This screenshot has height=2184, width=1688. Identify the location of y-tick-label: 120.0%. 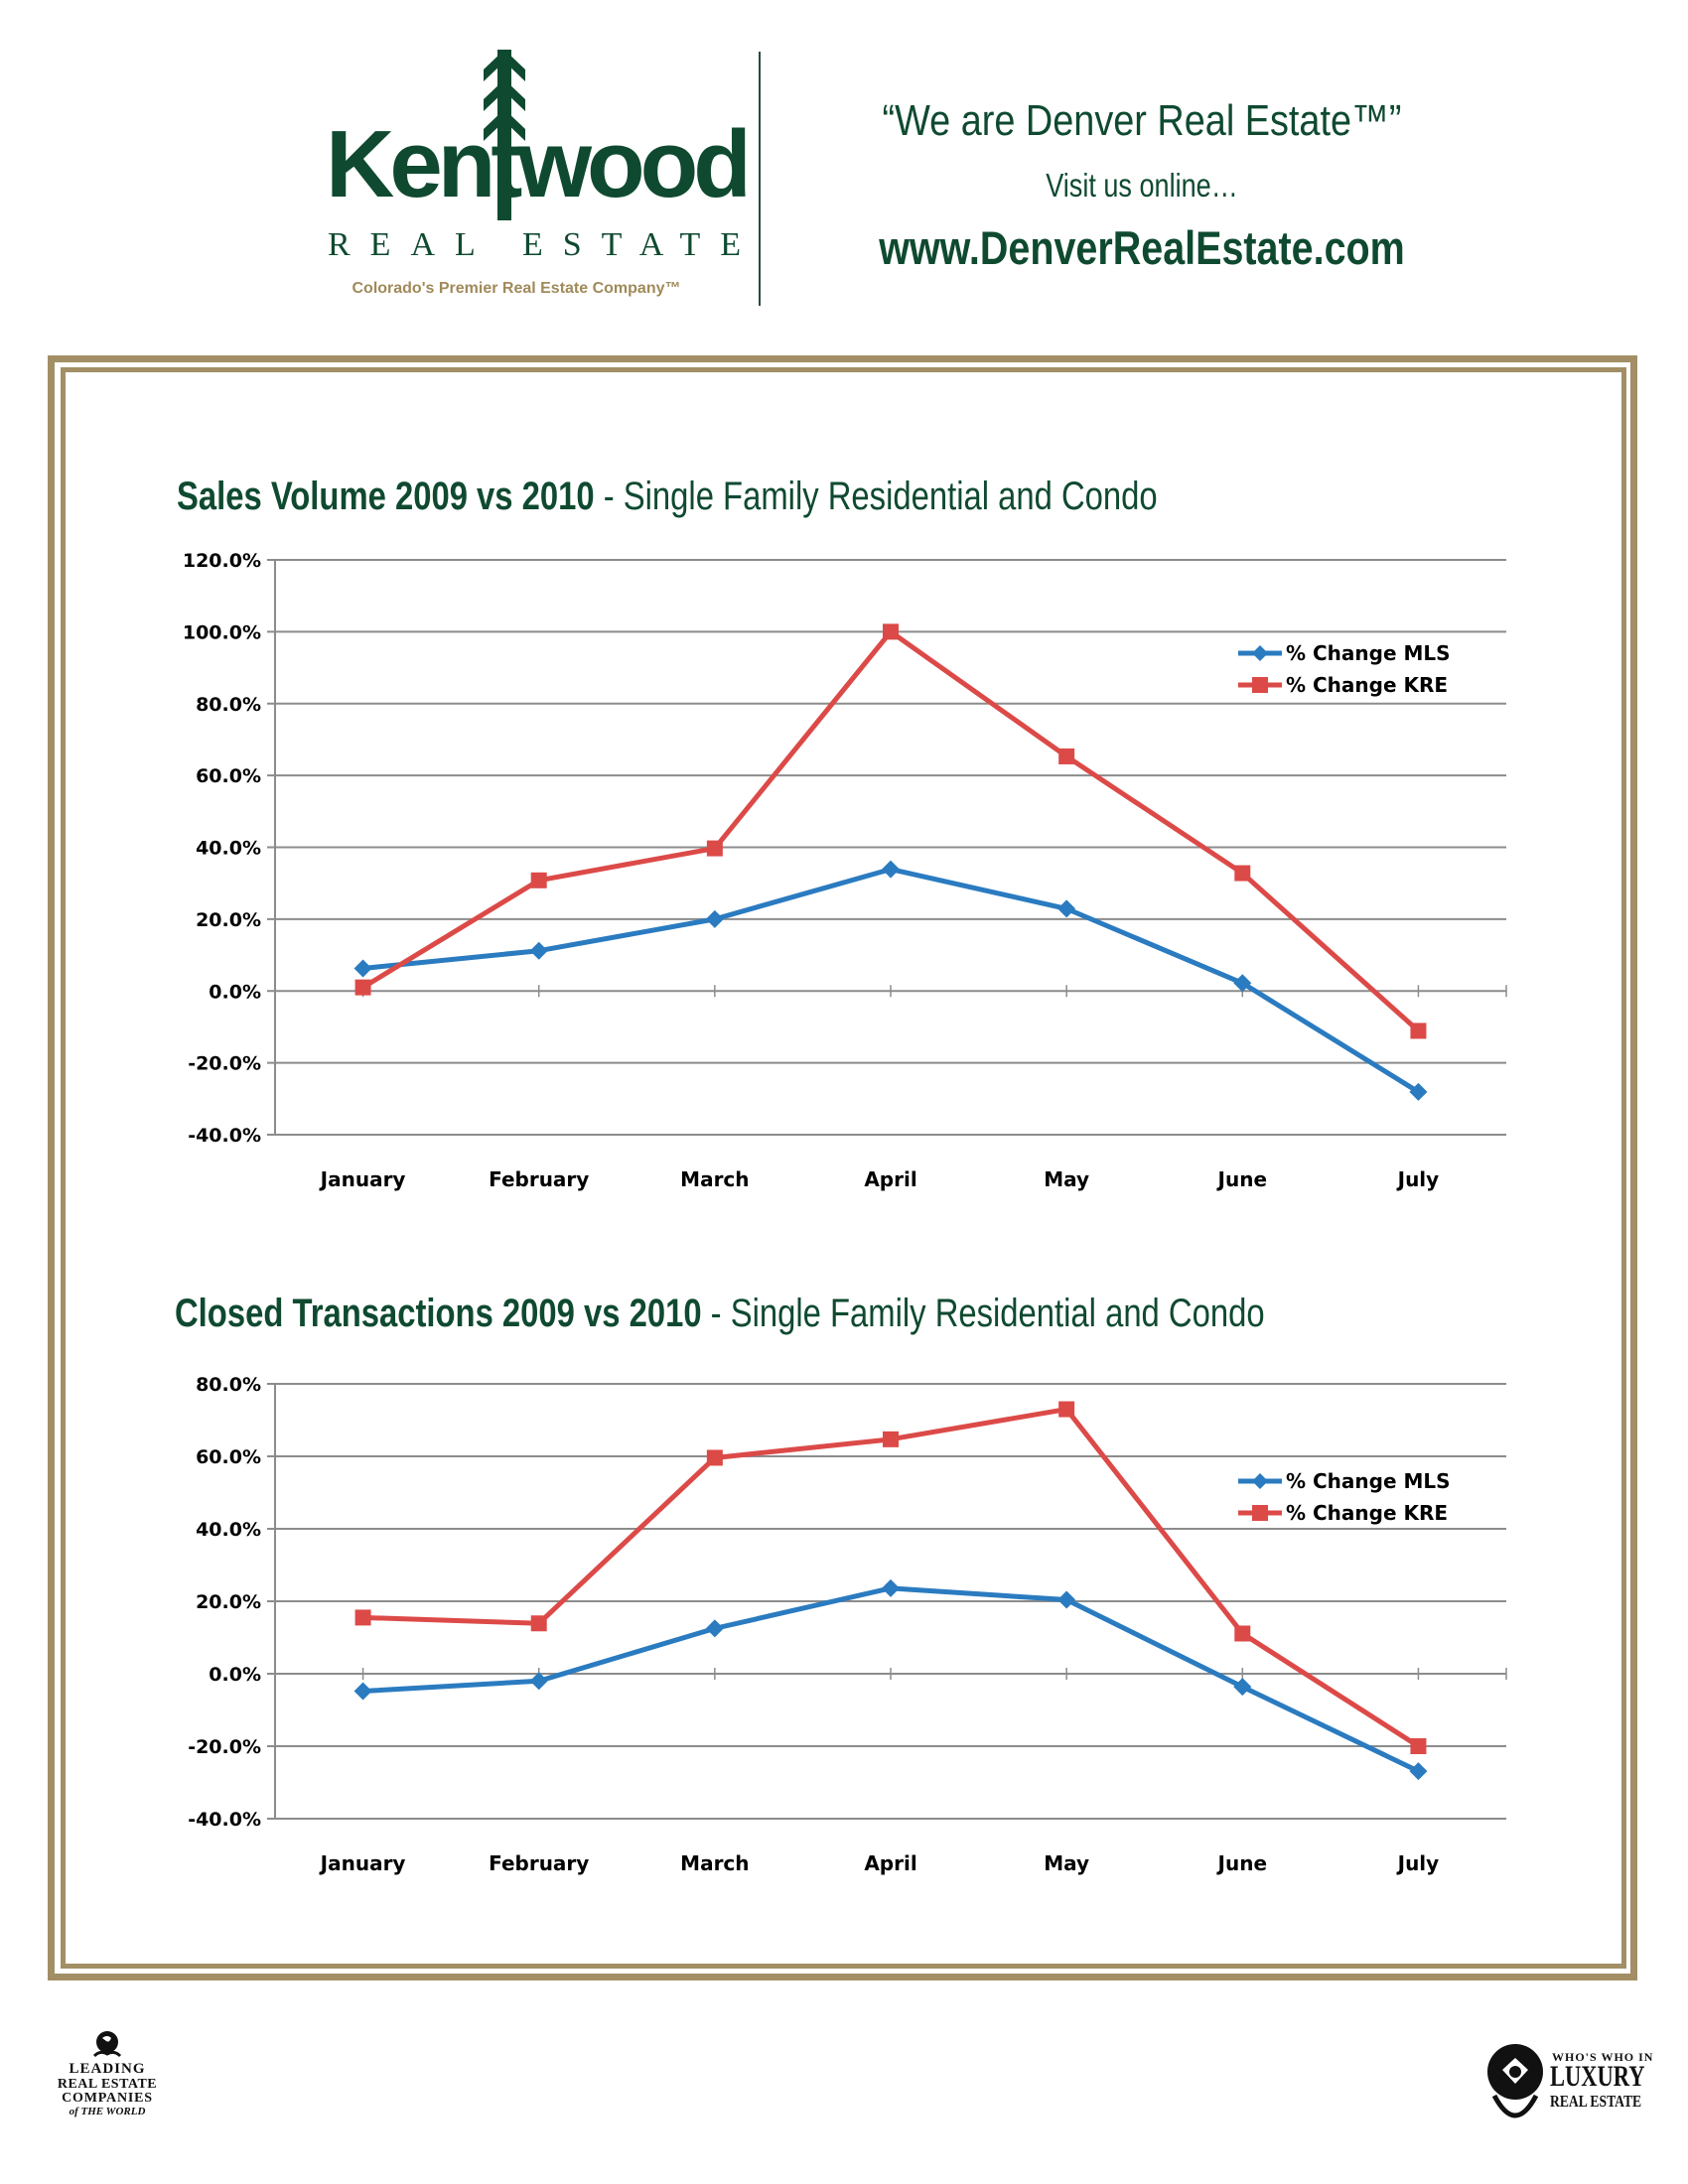
(222, 561).